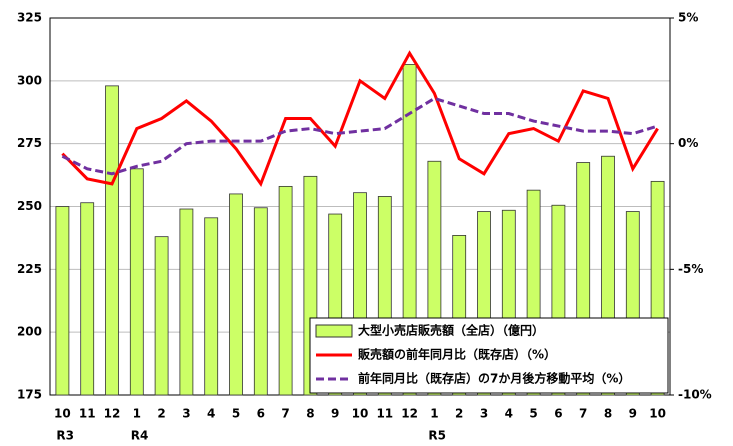 The height and width of the screenshot is (446, 733). What do you see at coordinates (29, 206) in the screenshot?
I see `y-tick-label: 250` at bounding box center [29, 206].